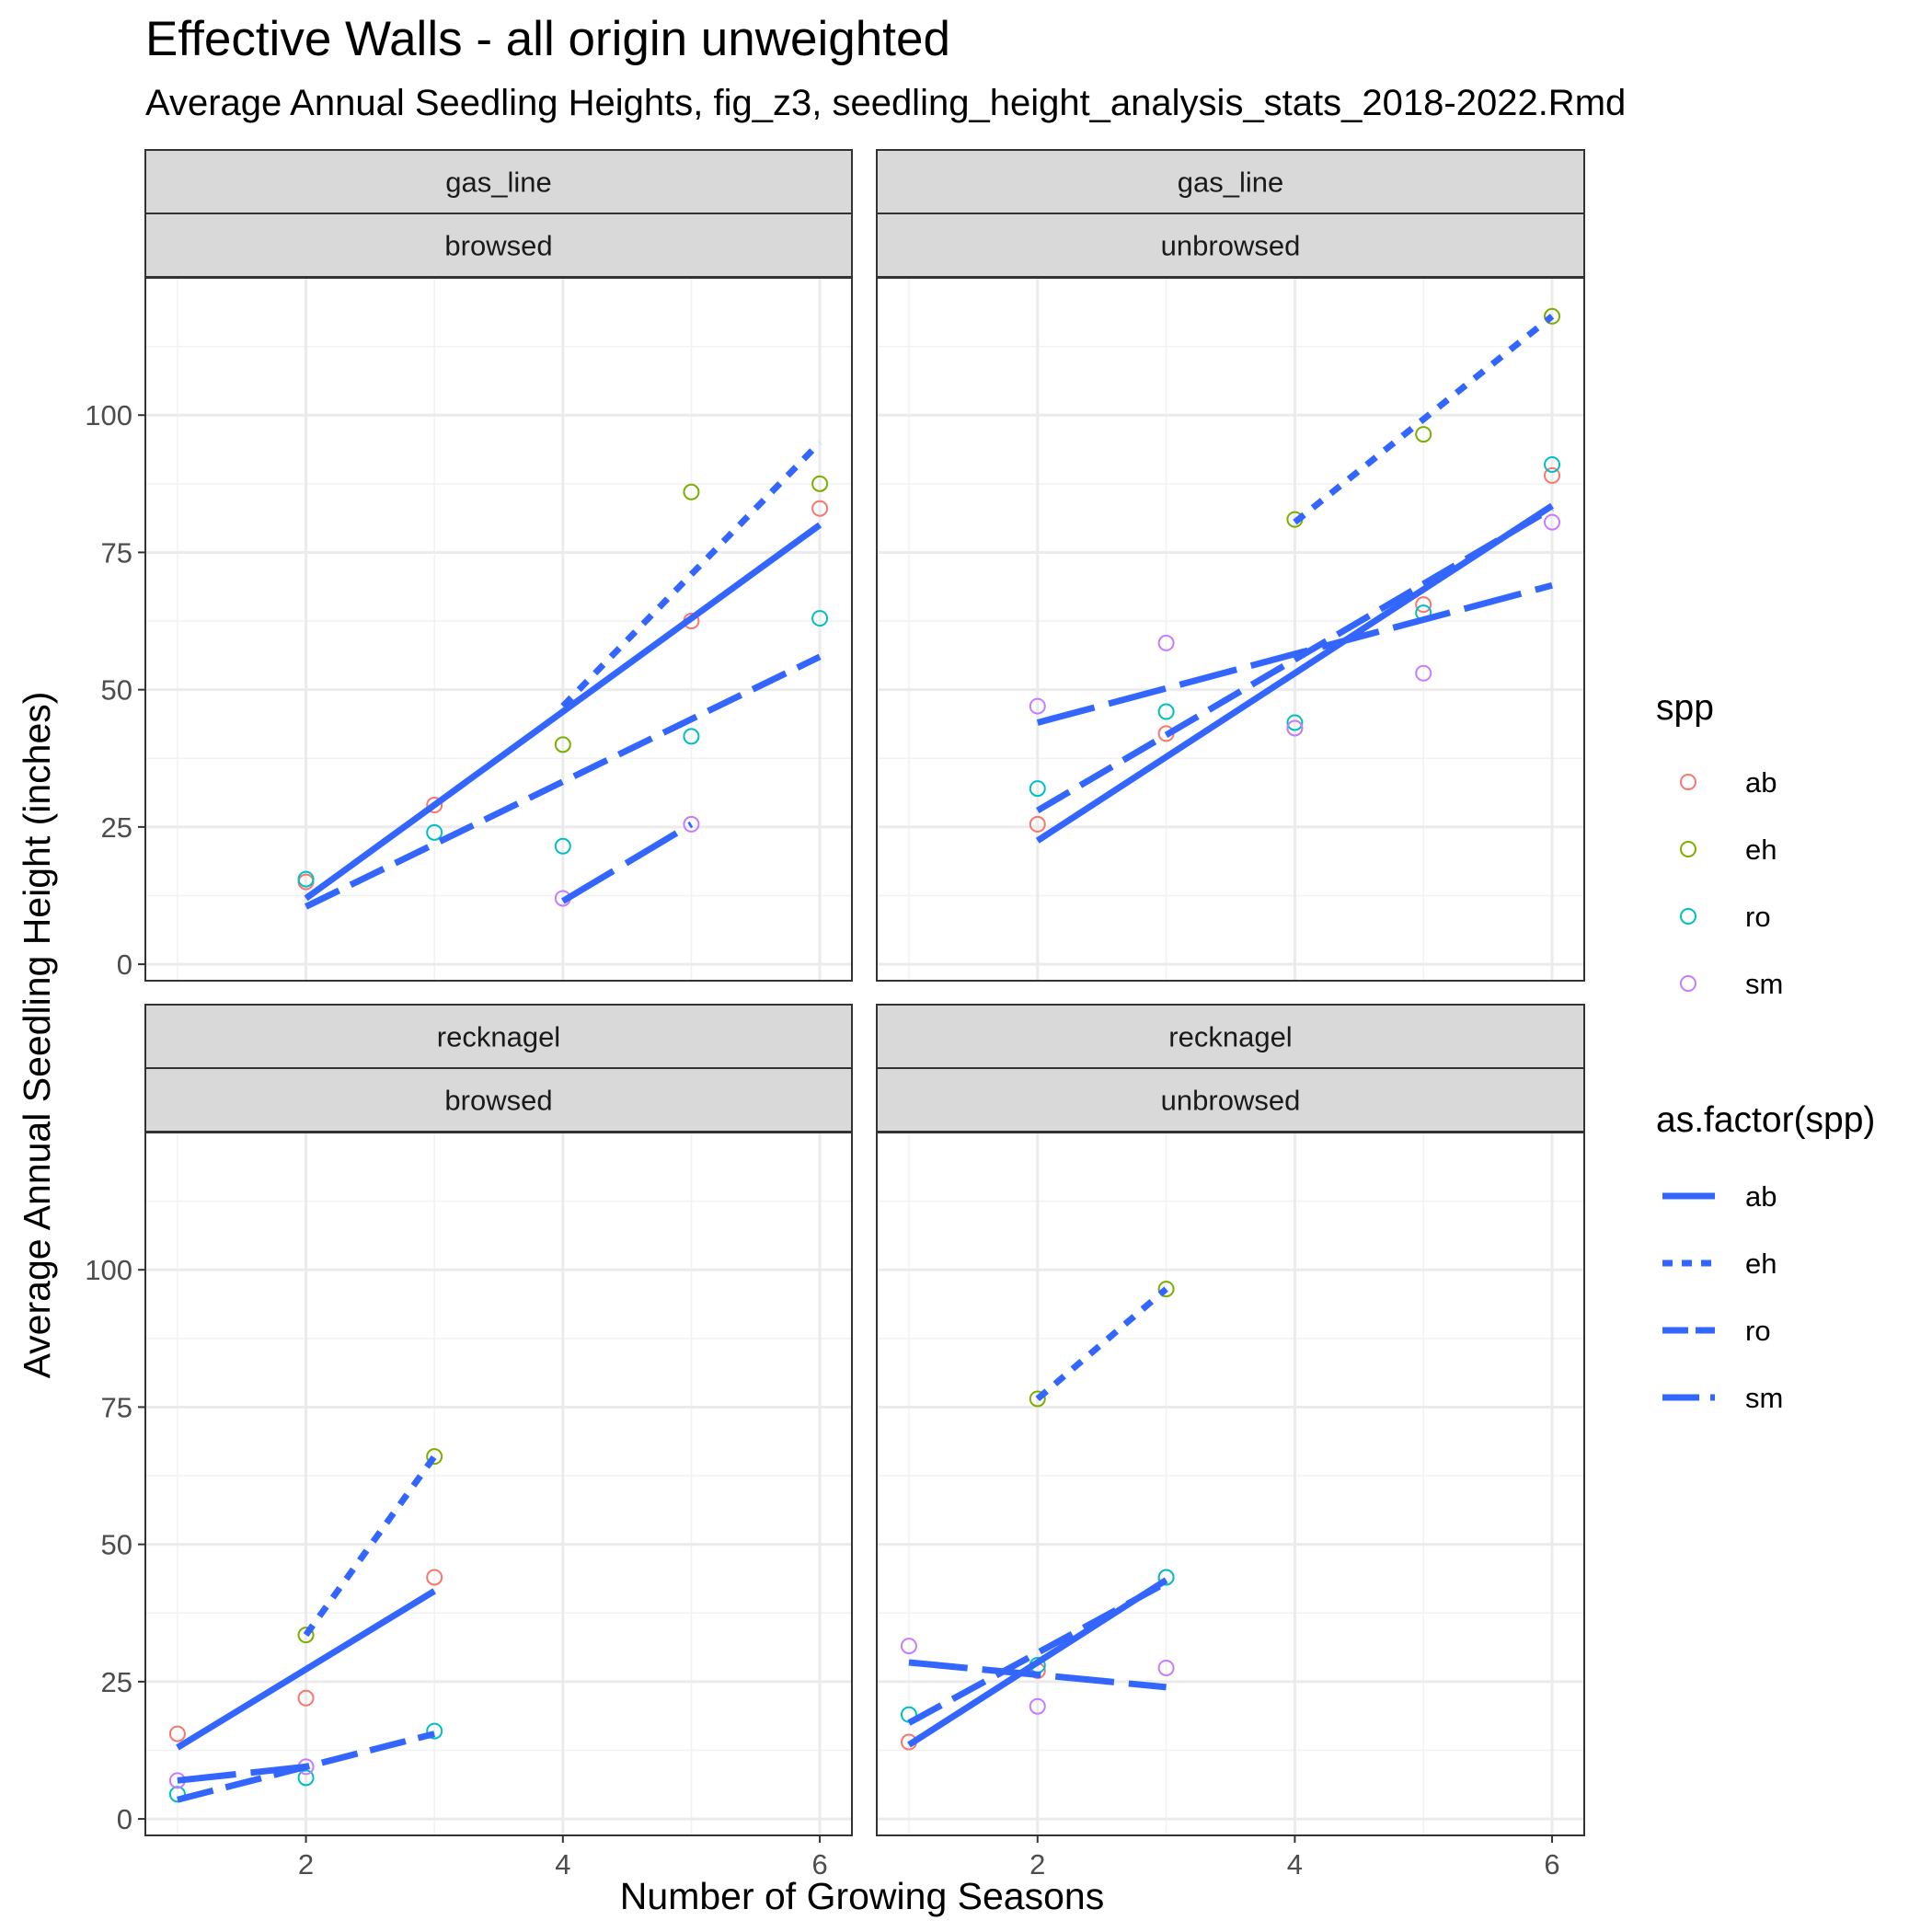  Describe the element at coordinates (37, 1035) in the screenshot. I see `y-axis-title: Average Annual Seedling Height (inches)` at that location.